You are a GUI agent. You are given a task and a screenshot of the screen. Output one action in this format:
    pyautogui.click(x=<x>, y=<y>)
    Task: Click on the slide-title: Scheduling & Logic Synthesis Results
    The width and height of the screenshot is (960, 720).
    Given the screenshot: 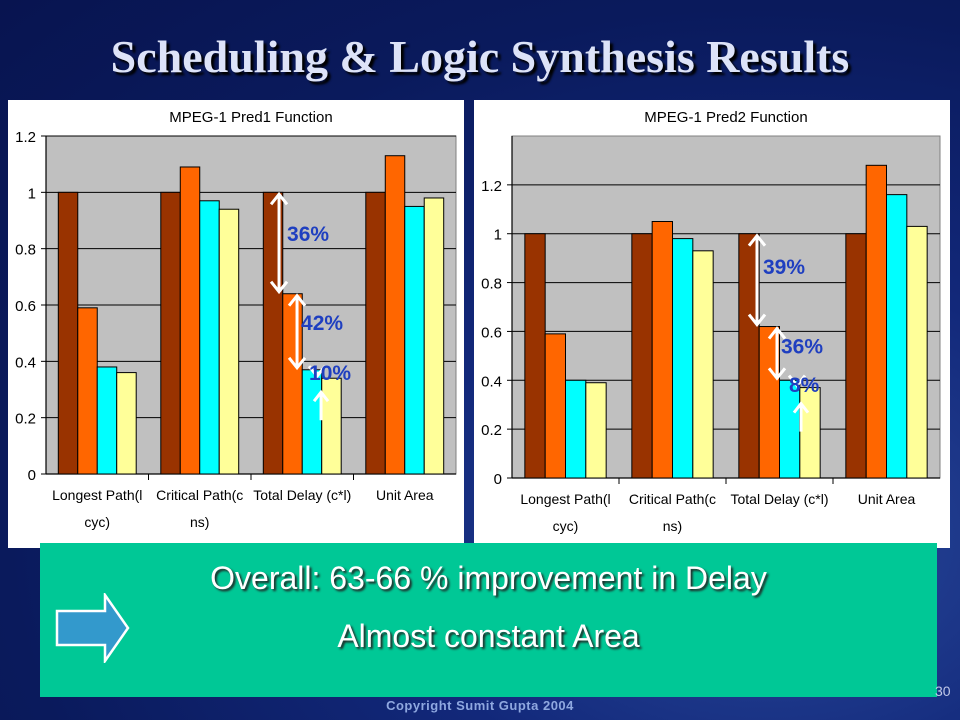 What is the action you would take?
    pyautogui.click(x=480, y=56)
    